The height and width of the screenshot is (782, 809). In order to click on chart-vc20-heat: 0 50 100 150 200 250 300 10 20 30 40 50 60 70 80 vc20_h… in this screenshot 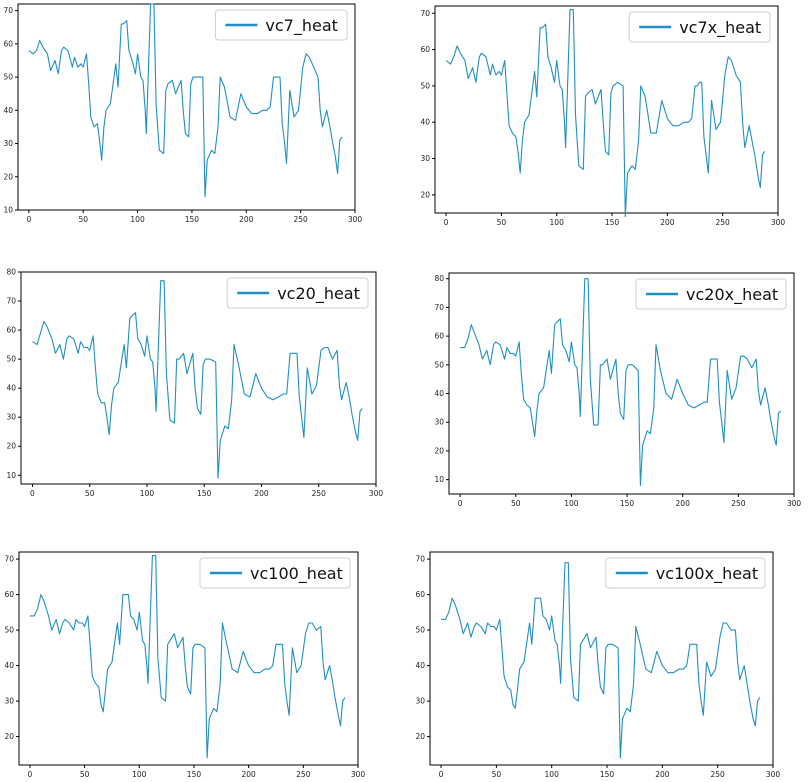, I will do `click(195, 383)`.